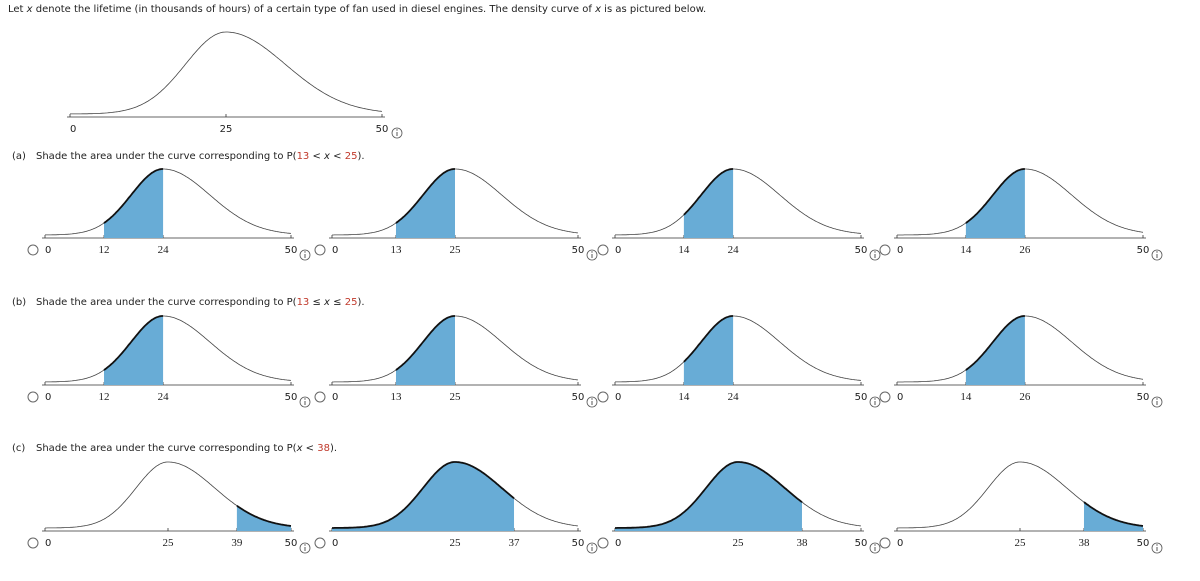 Image resolution: width=1200 pixels, height=581 pixels. What do you see at coordinates (515, 543) in the screenshot?
I see `tick-label: 37` at bounding box center [515, 543].